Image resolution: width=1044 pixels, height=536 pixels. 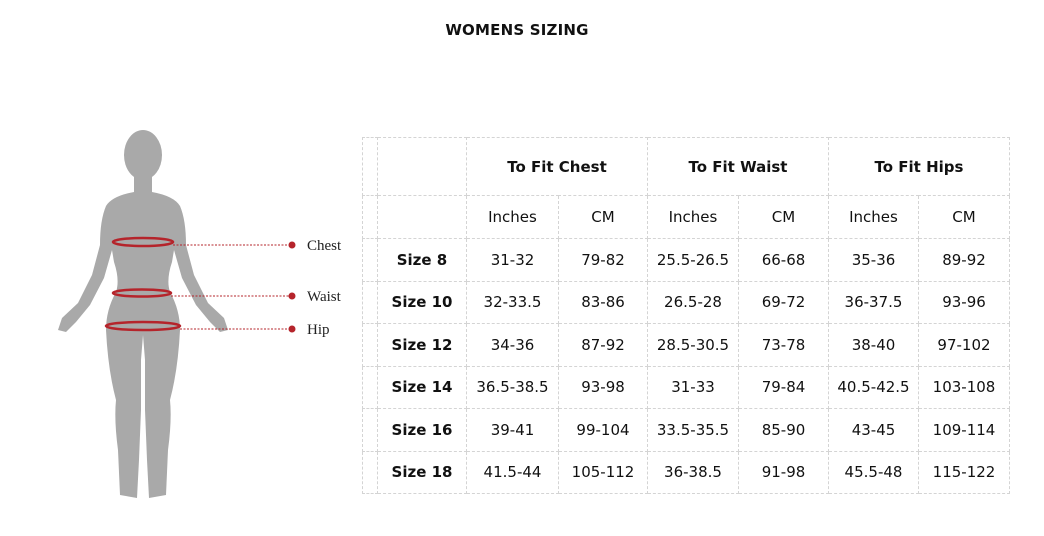 What do you see at coordinates (512, 472) in the screenshot?
I see `measurement-cell: 41.5-44` at bounding box center [512, 472].